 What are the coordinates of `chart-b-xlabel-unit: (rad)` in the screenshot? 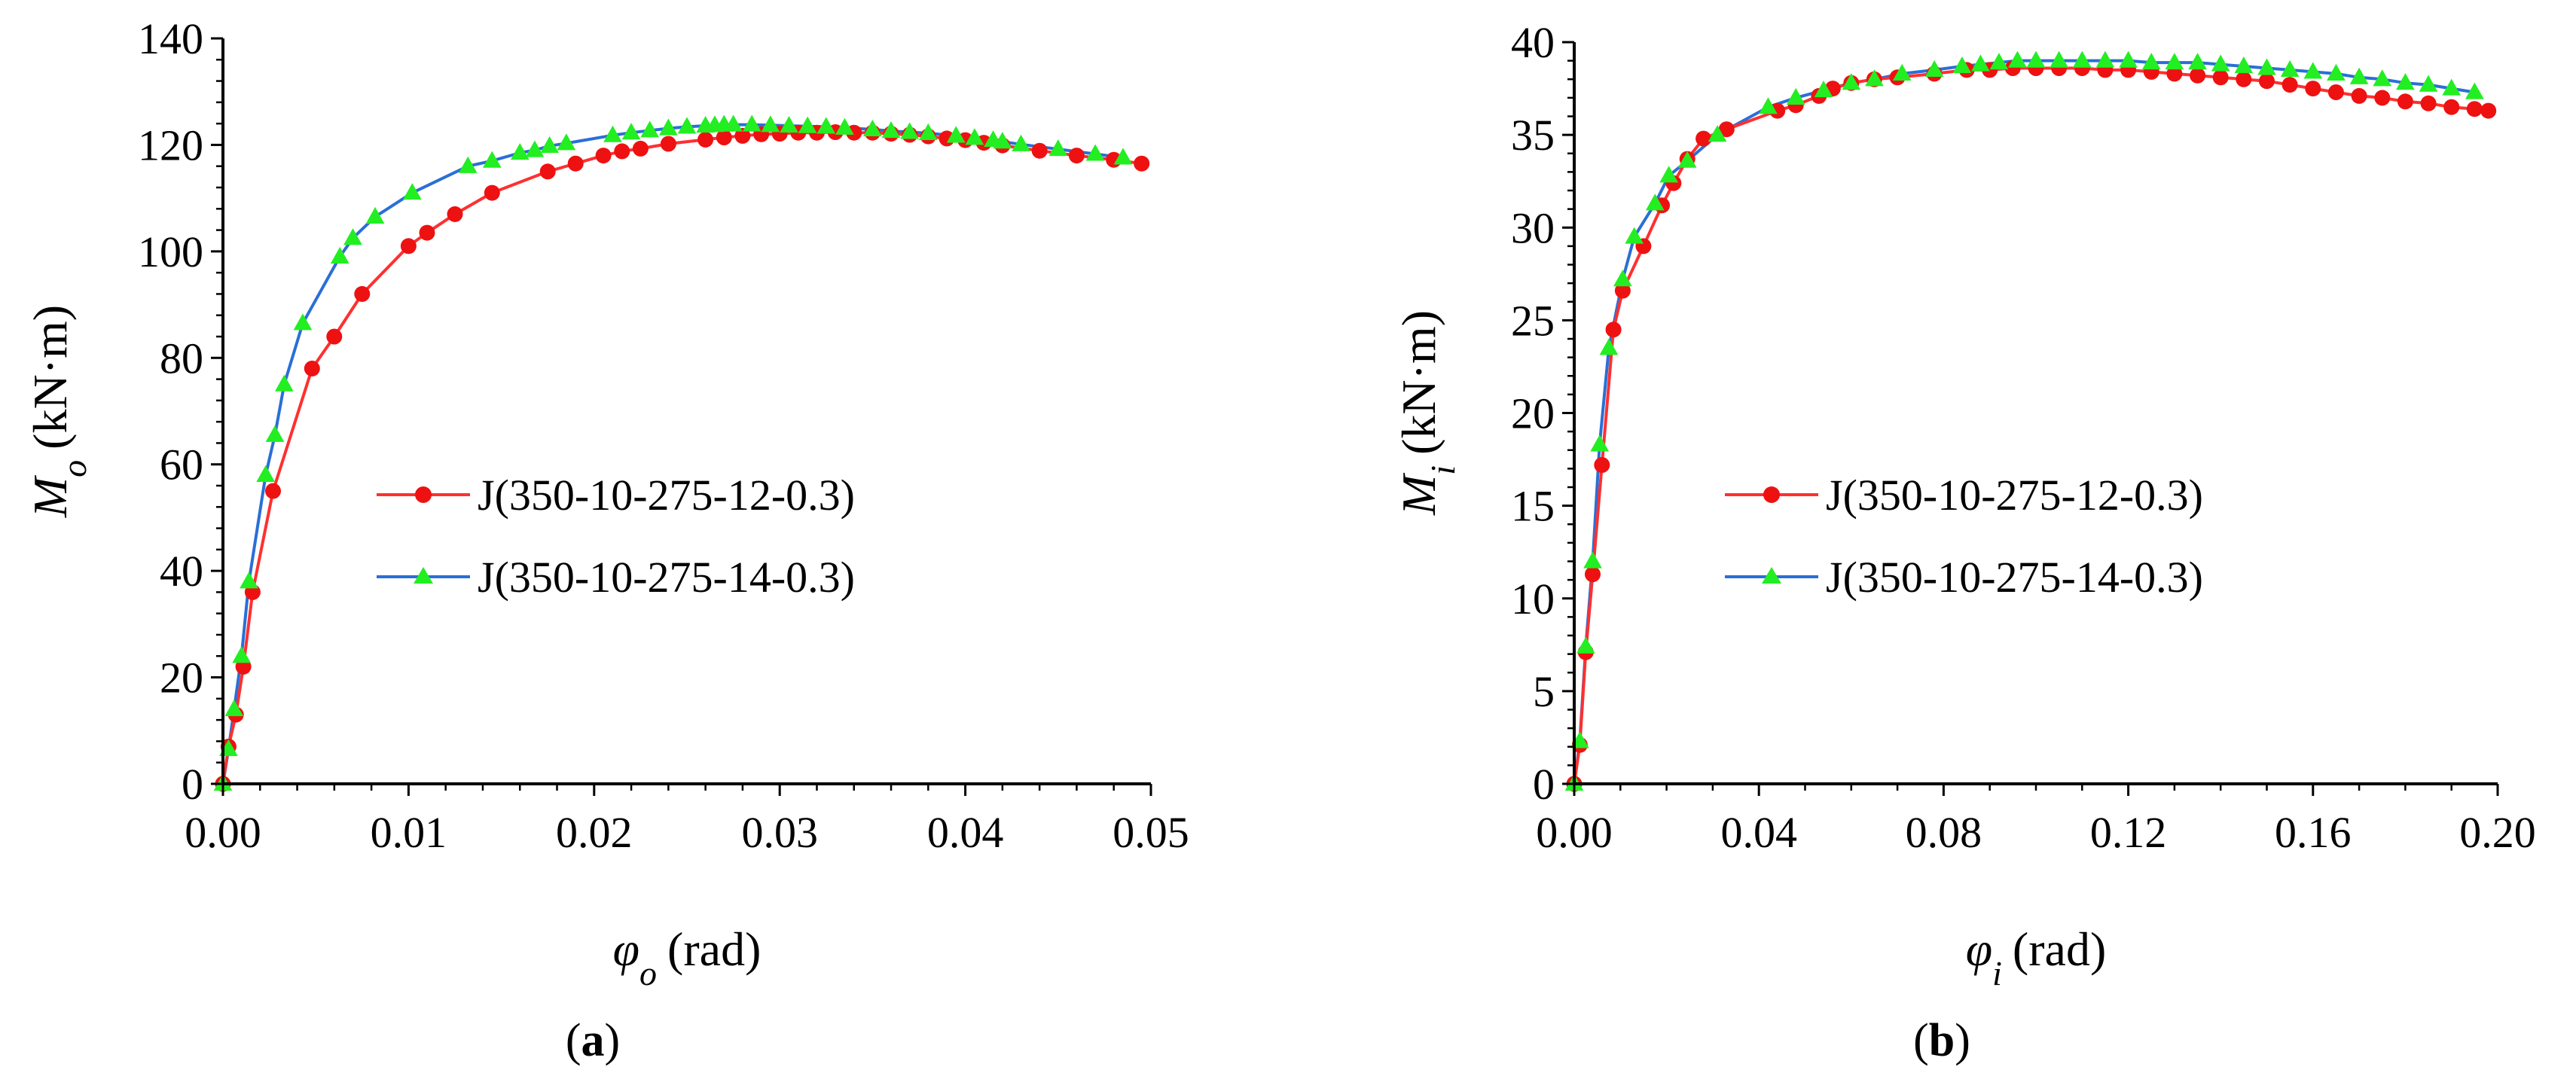 It's located at (2060, 949).